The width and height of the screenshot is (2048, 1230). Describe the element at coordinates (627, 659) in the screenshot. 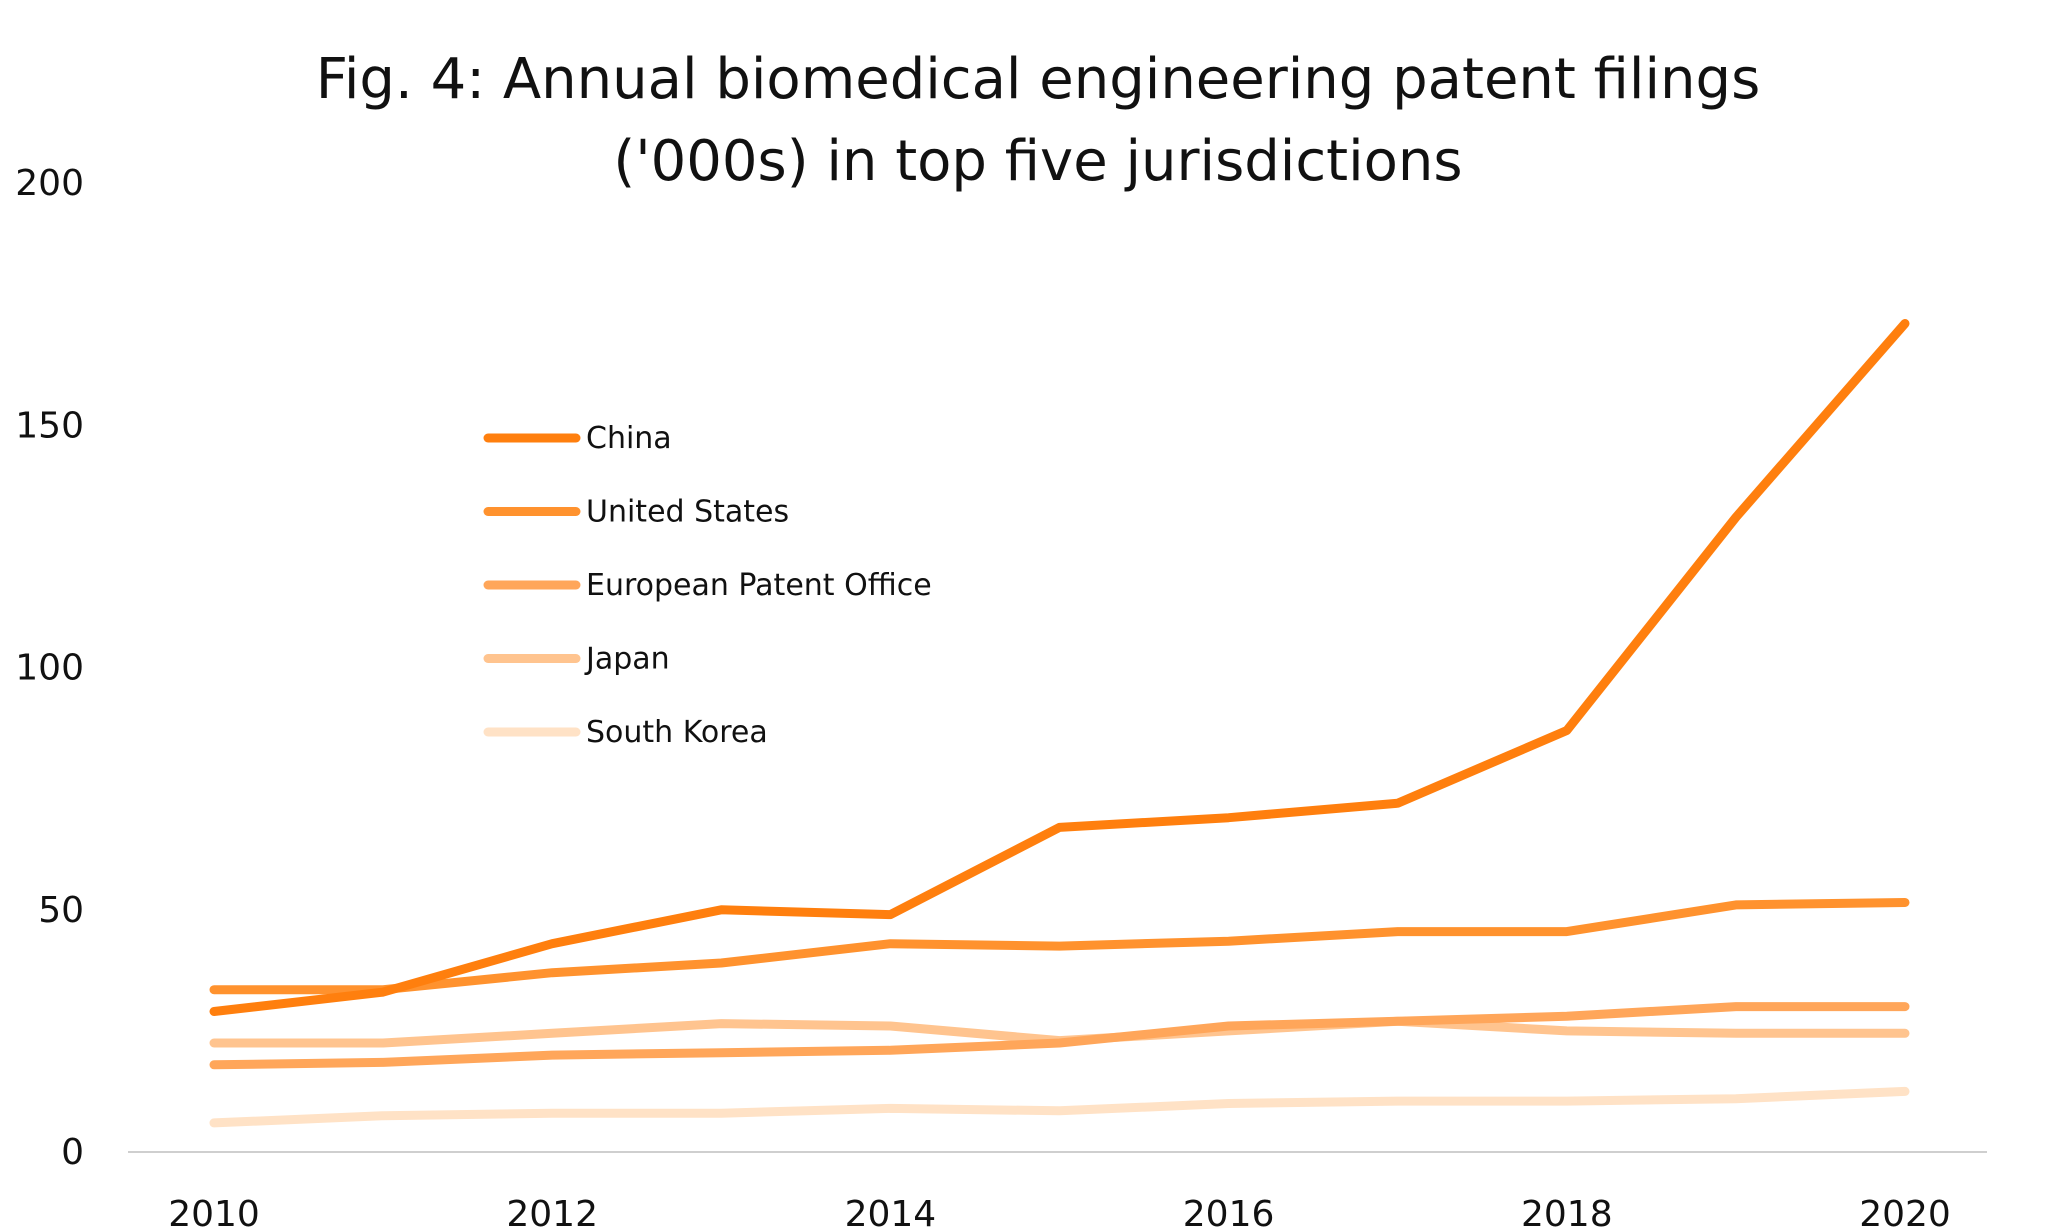

I see `legend-label: Japan` at that location.